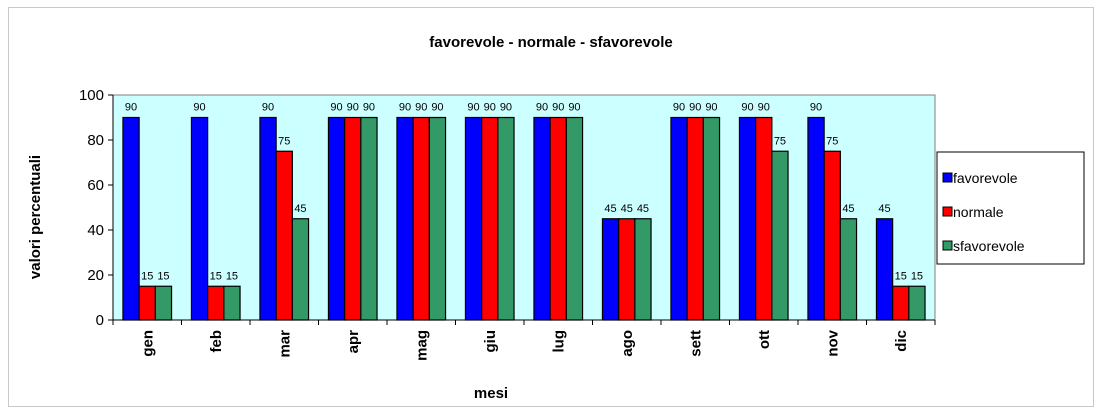  What do you see at coordinates (627, 343) in the screenshot?
I see `x-tick-label: ago` at bounding box center [627, 343].